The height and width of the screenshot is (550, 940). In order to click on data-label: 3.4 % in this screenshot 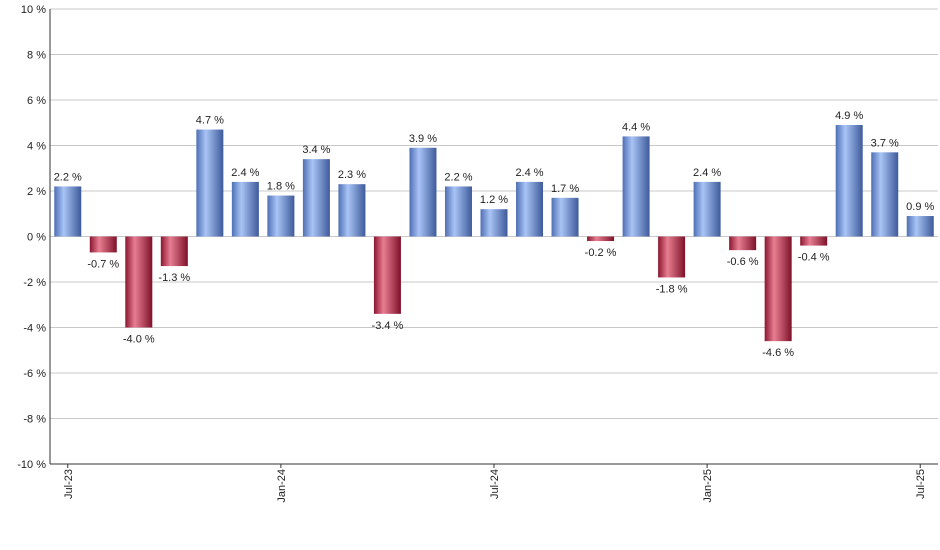, I will do `click(316, 150)`.